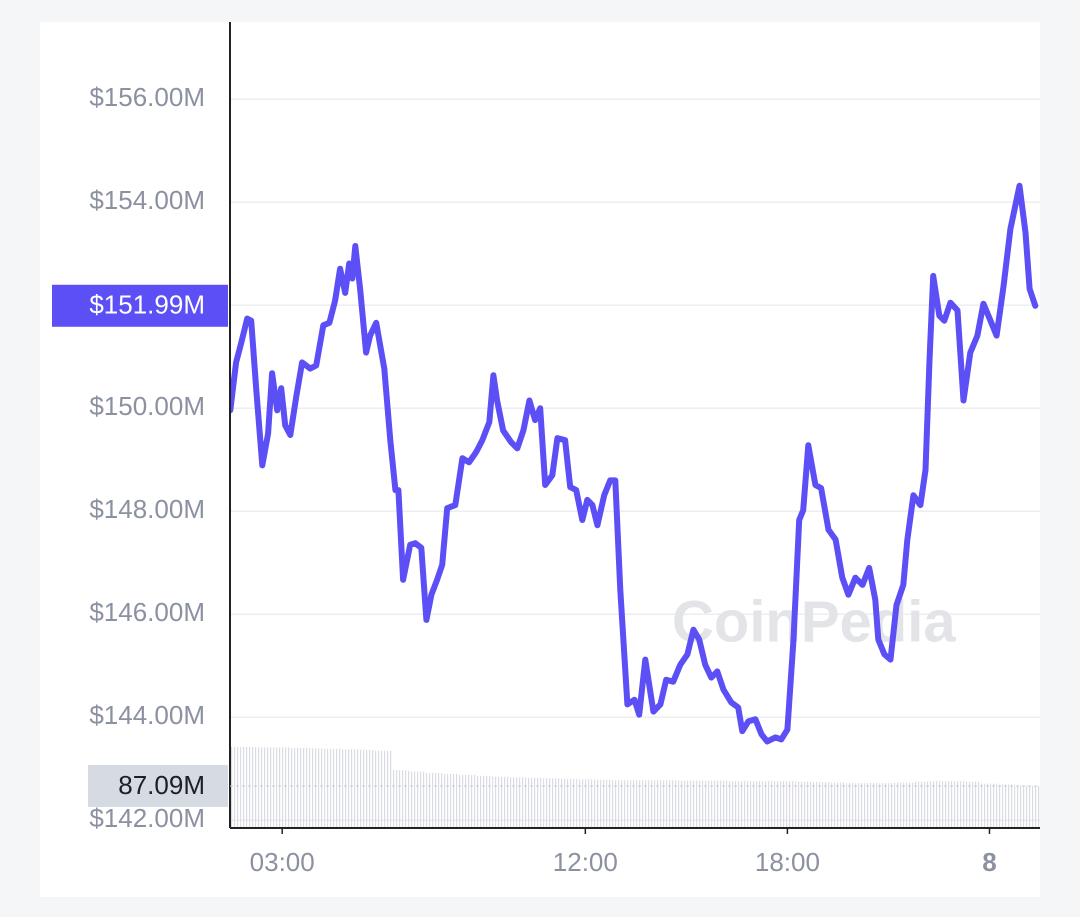  What do you see at coordinates (147, 818) in the screenshot?
I see `y-tick-label: $142.00M` at bounding box center [147, 818].